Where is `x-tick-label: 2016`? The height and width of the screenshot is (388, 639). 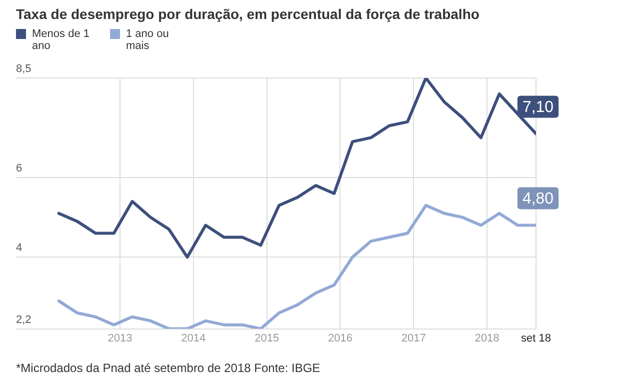 x-tick-label: 2016 is located at coordinates (340, 338).